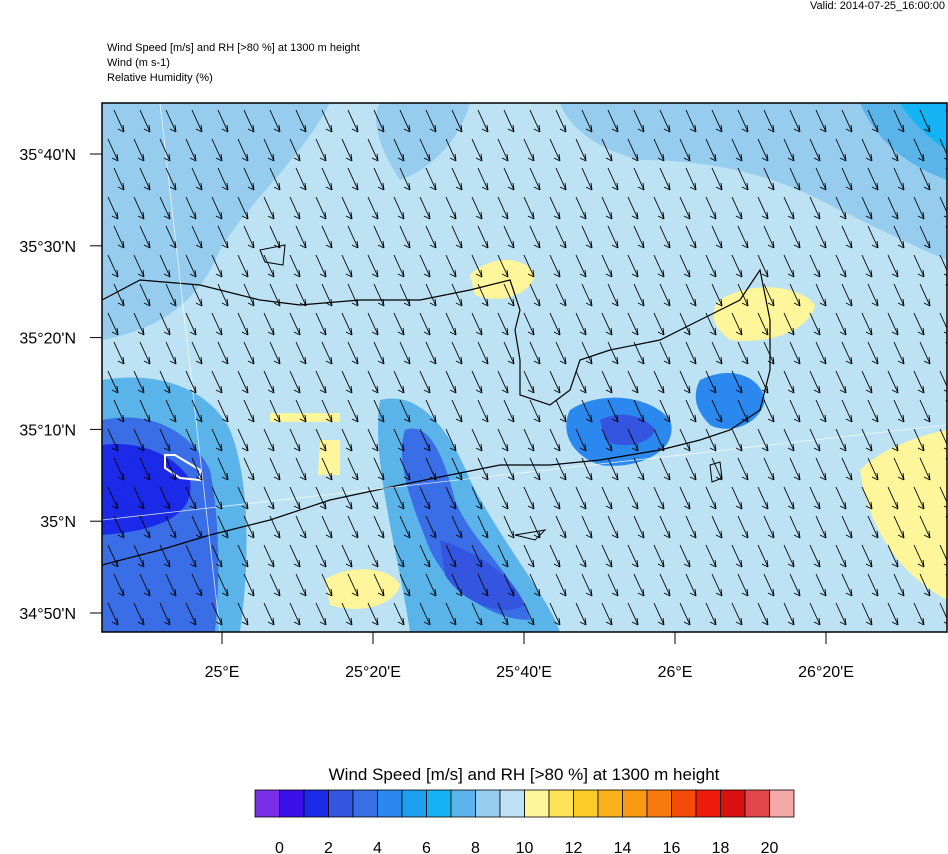  What do you see at coordinates (877, 6) in the screenshot?
I see `valid-time: Valid: 2014-07-25_16:00:00` at bounding box center [877, 6].